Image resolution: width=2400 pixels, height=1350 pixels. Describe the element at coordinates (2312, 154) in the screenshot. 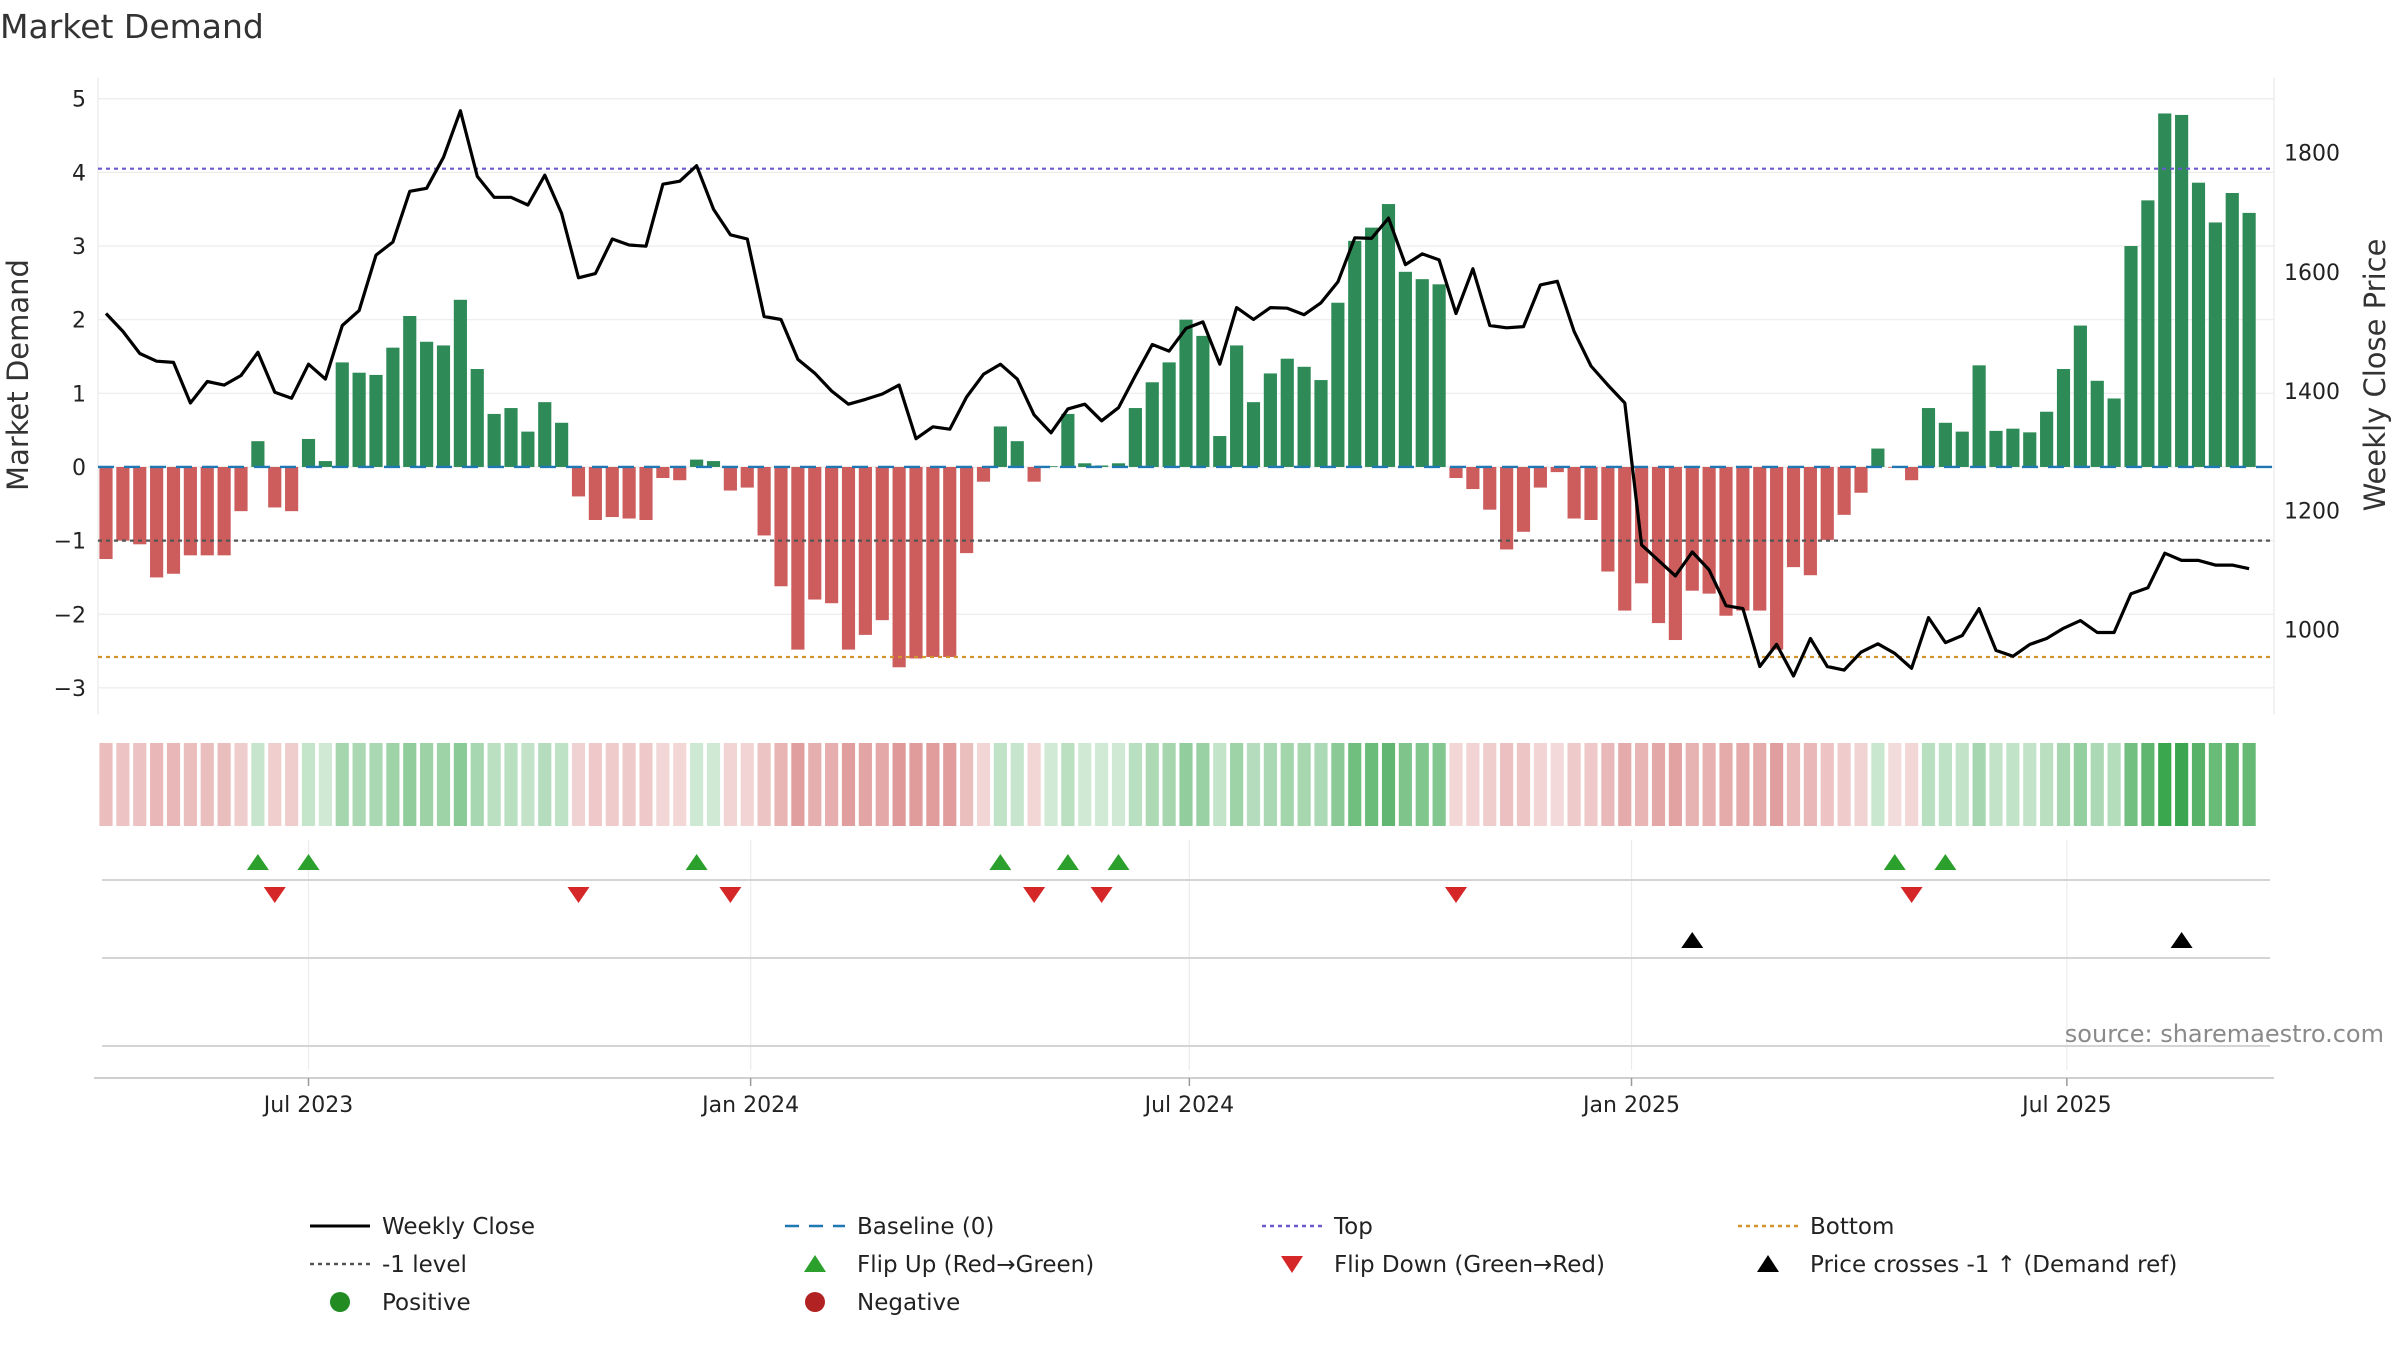

I see `right-tick-label: 1800` at that location.